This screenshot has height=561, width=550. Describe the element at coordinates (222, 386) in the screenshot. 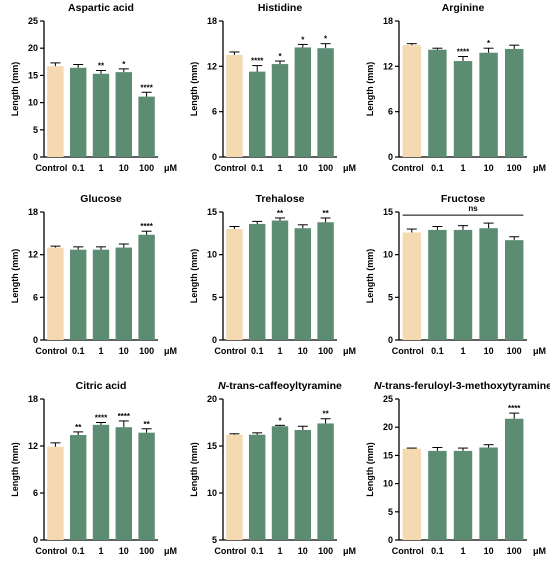

I see `chart-title-italic: N` at that location.